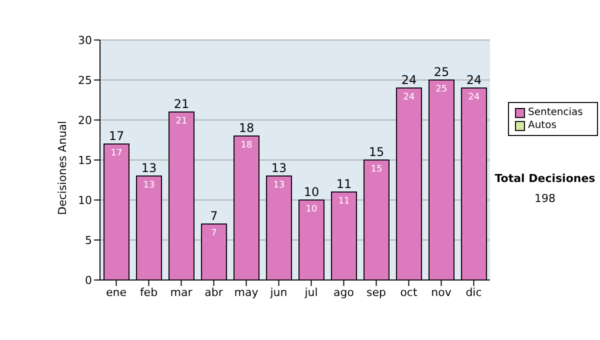  I want to click on y-tick-label: 25, so click(85, 80).